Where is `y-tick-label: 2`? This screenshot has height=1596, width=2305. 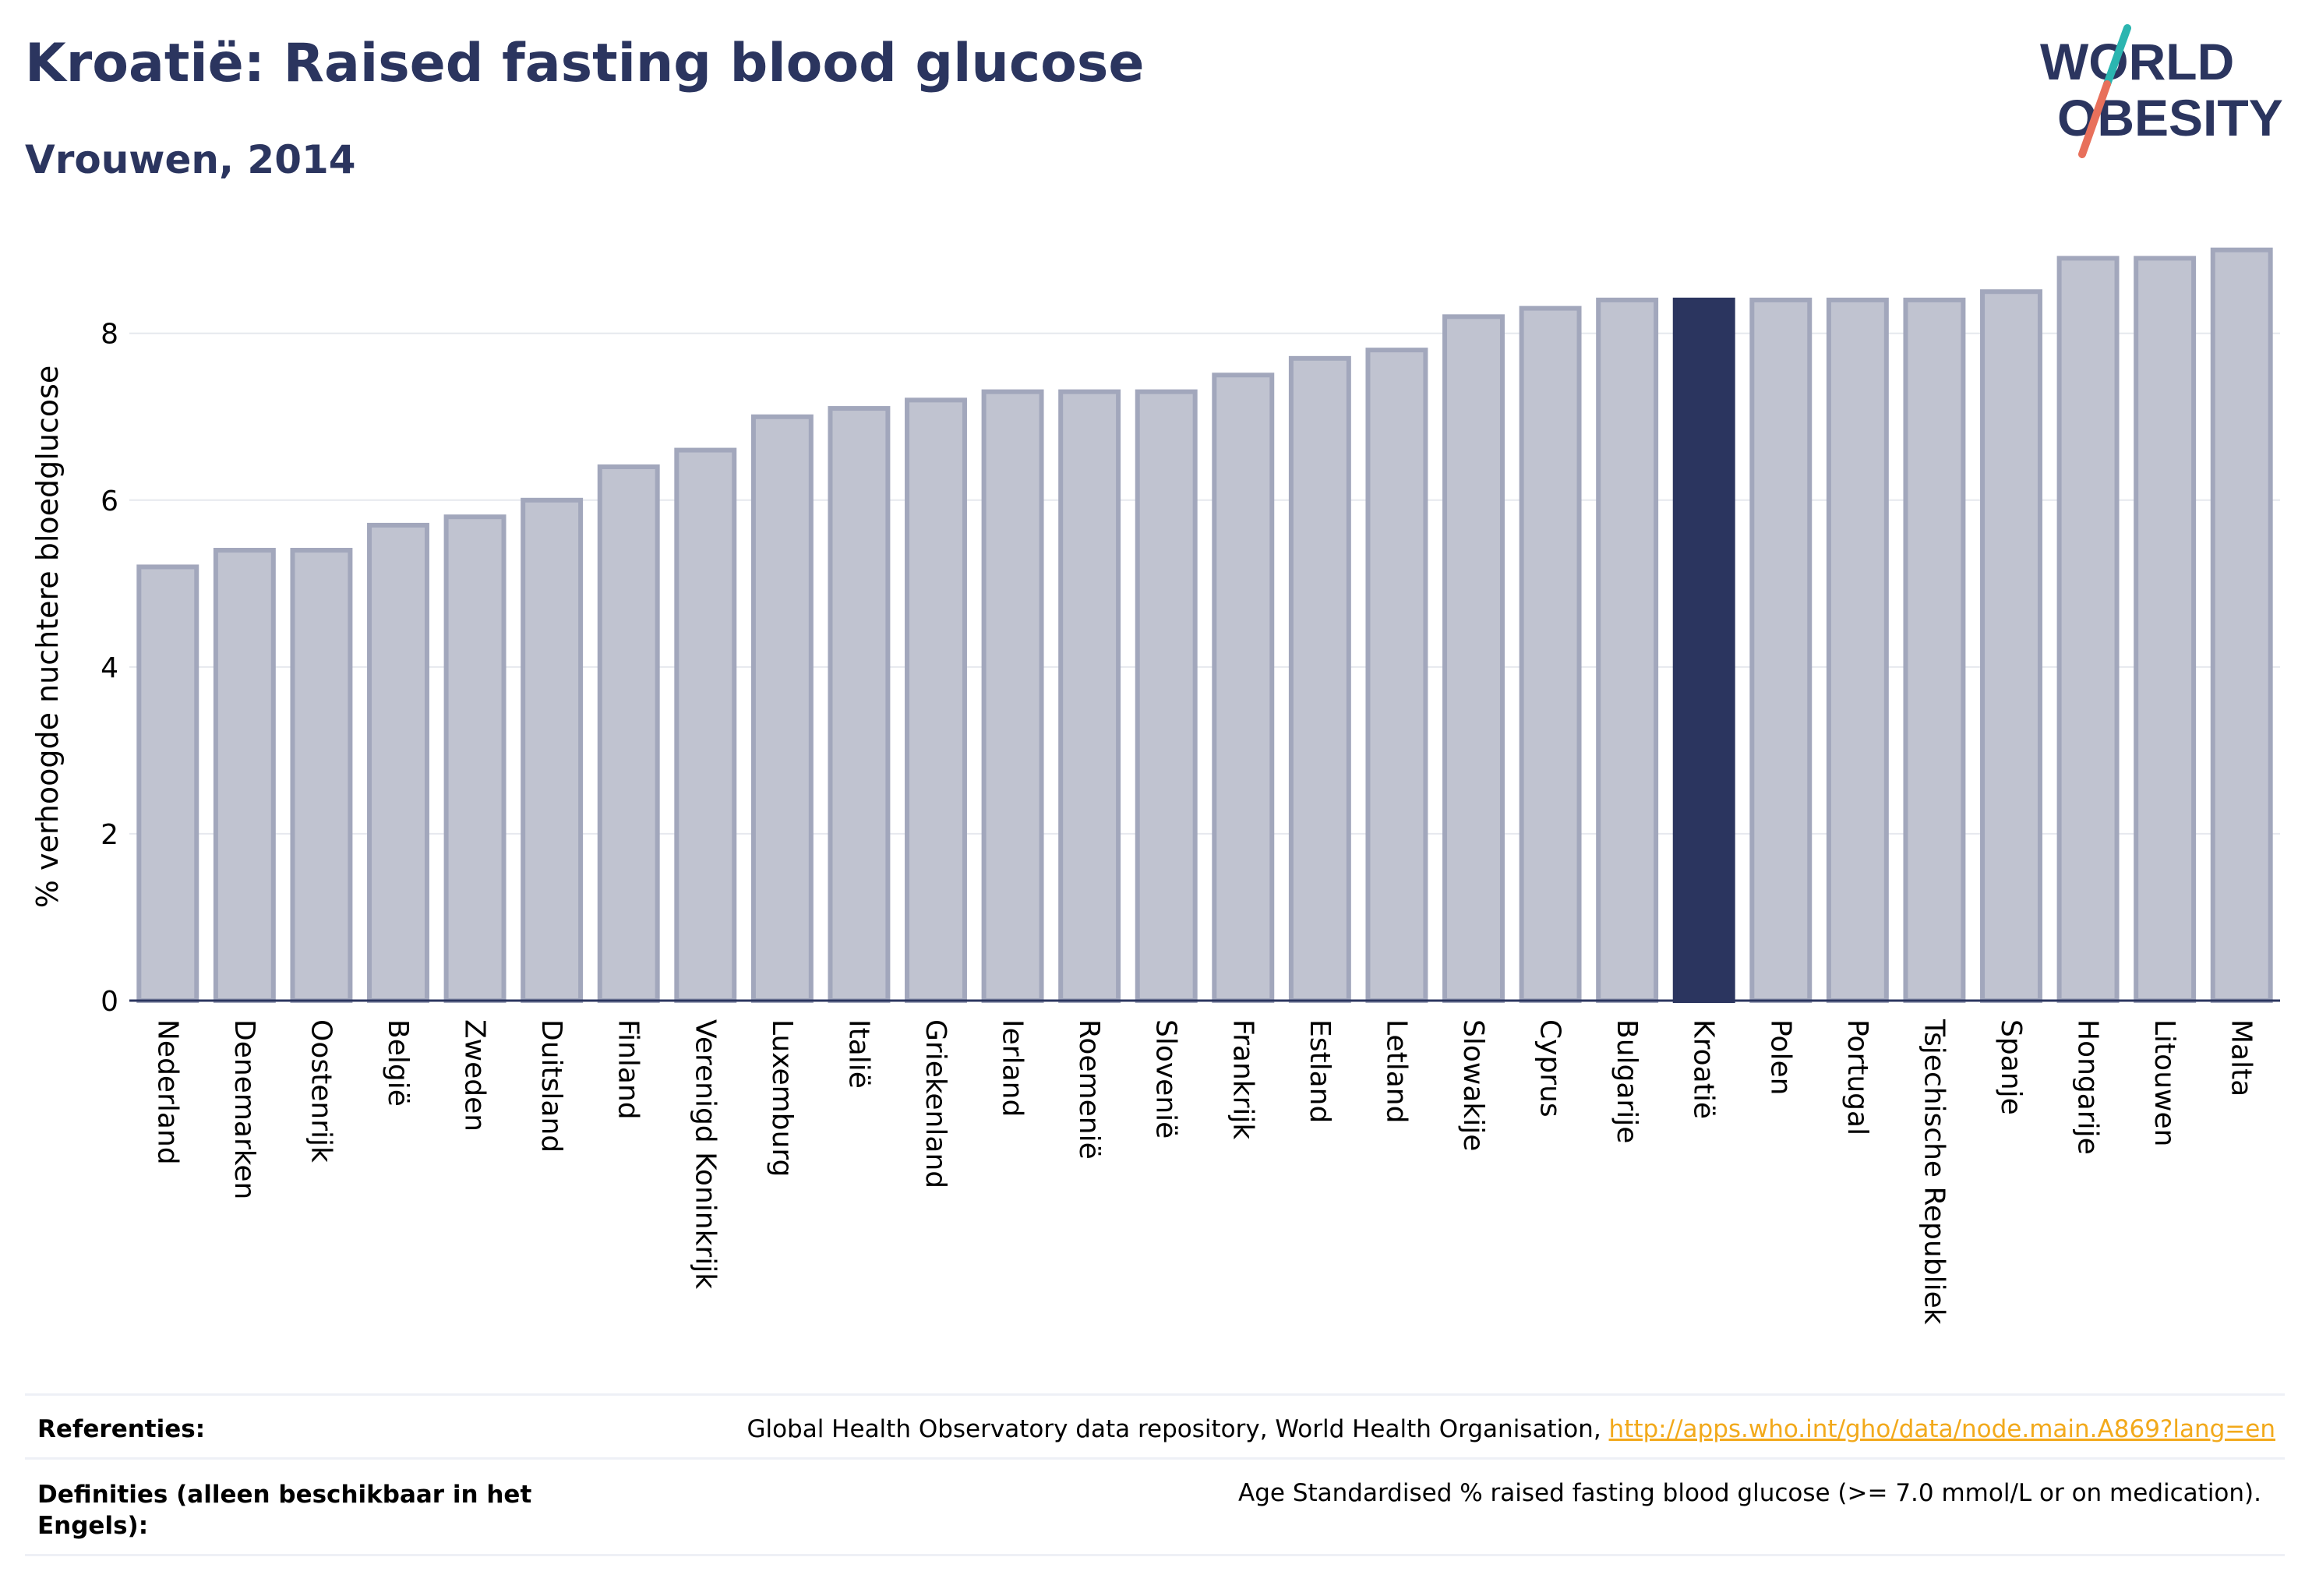 y-tick-label: 2 is located at coordinates (109, 835).